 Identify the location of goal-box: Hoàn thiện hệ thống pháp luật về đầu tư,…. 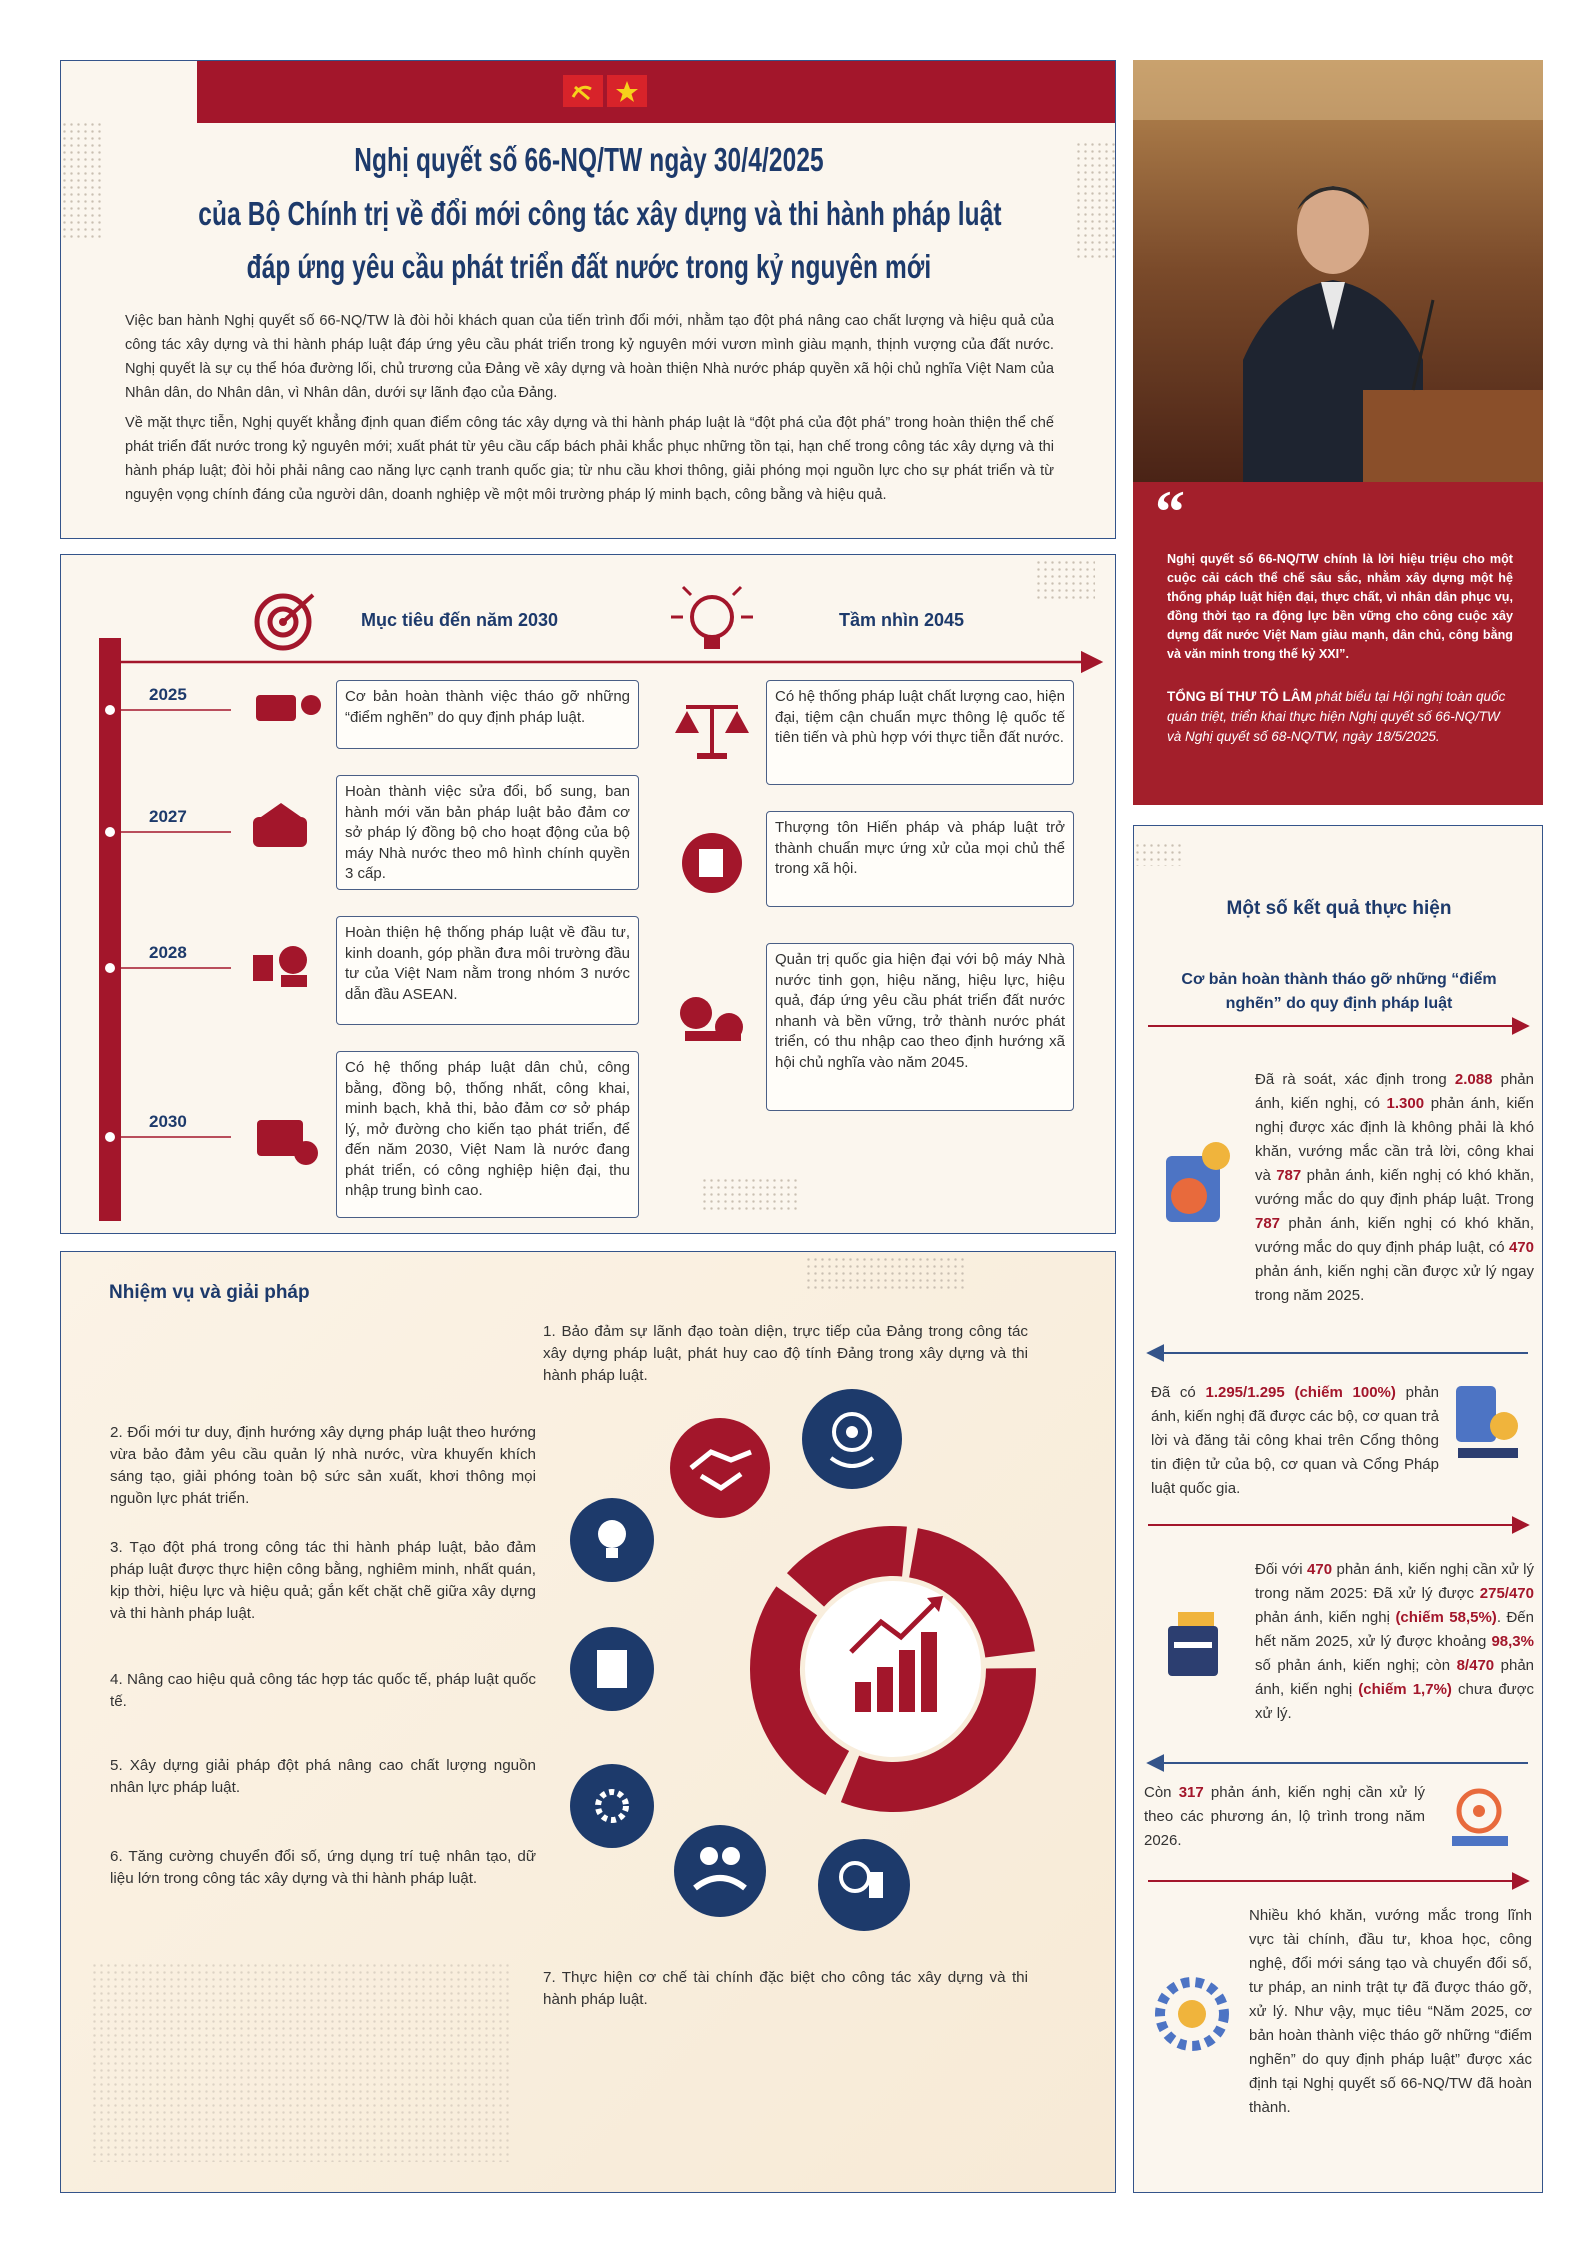
(487, 970).